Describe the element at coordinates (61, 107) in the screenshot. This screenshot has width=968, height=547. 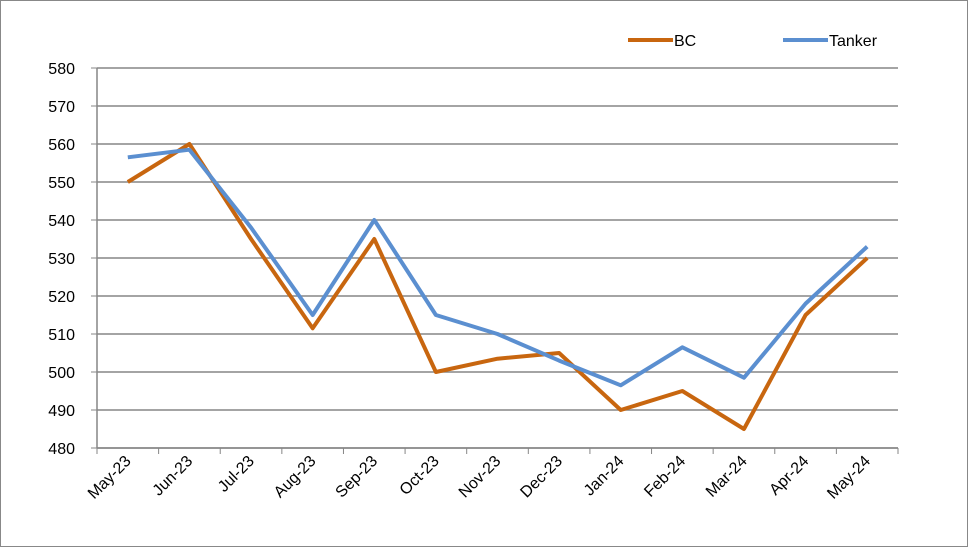
I see `y-tick-label: 570` at that location.